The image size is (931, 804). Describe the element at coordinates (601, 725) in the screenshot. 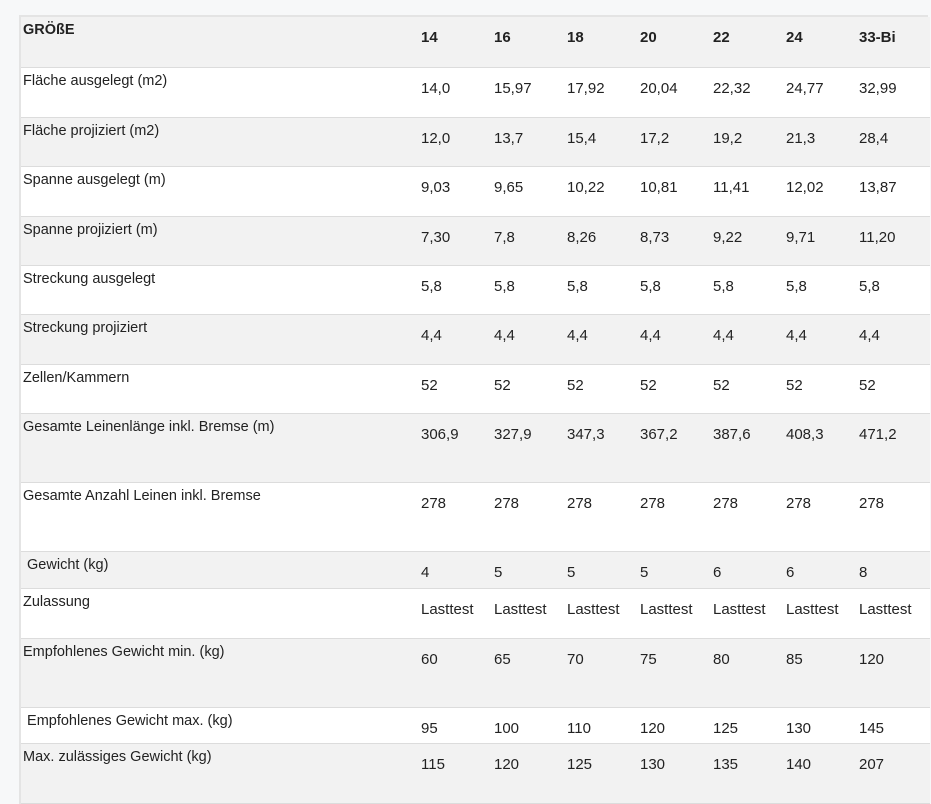

I see `value-cell: 110` at that location.